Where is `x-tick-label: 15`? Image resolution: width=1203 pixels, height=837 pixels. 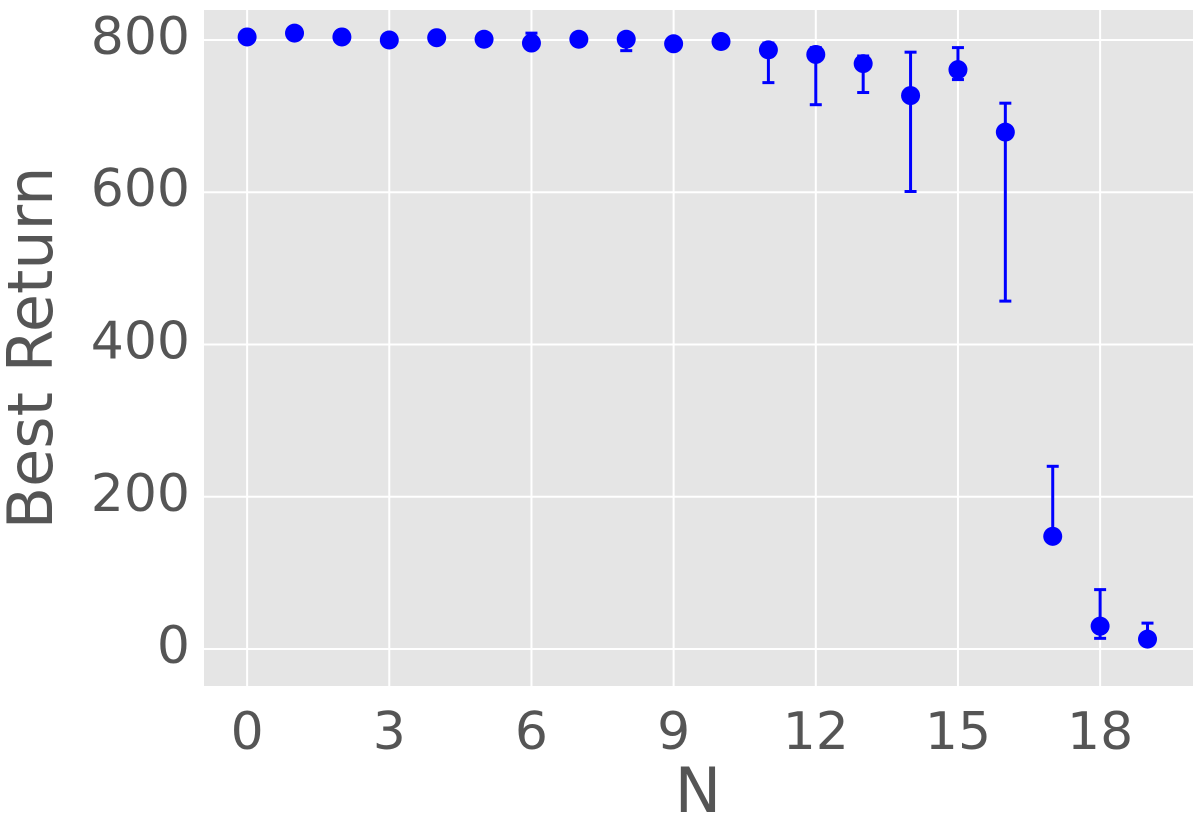 x-tick-label: 15 is located at coordinates (958, 732).